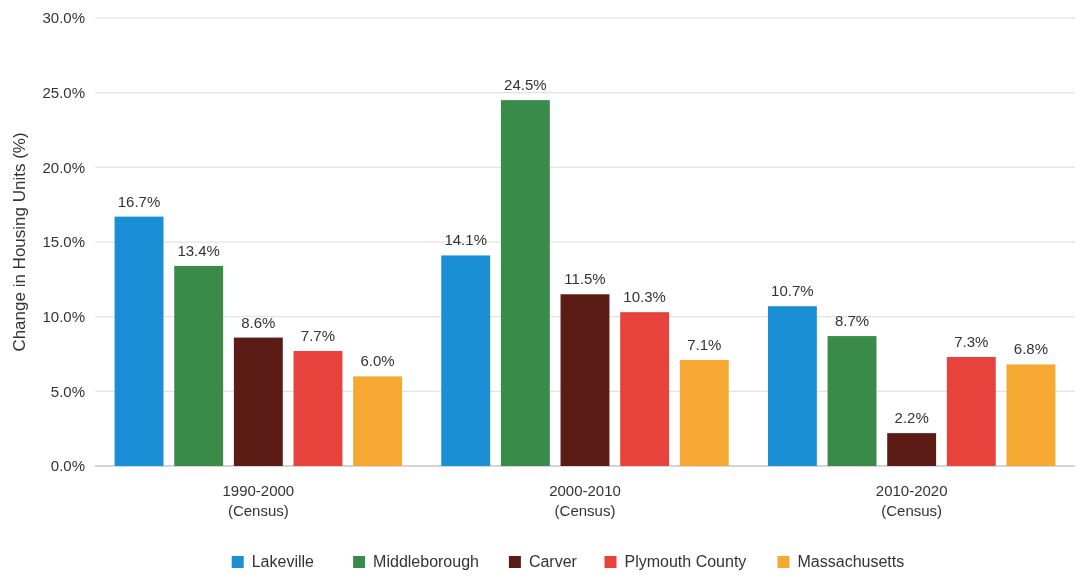  I want to click on data-label: 16.7%, so click(139, 201).